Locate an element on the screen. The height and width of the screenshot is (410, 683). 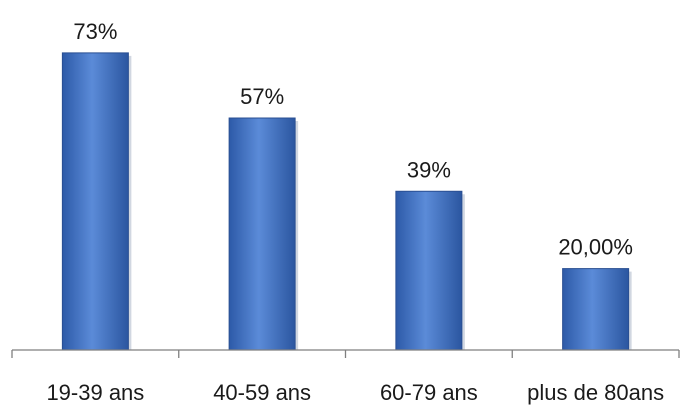
category-label: 40-59 ans is located at coordinates (262, 392).